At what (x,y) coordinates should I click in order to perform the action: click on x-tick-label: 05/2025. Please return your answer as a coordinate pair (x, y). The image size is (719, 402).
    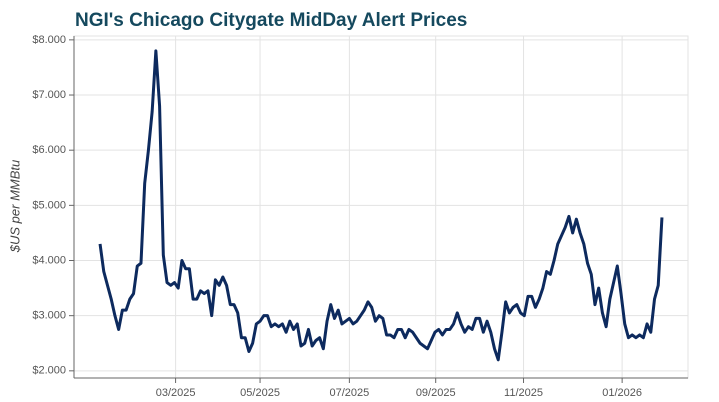
    Looking at the image, I should click on (260, 393).